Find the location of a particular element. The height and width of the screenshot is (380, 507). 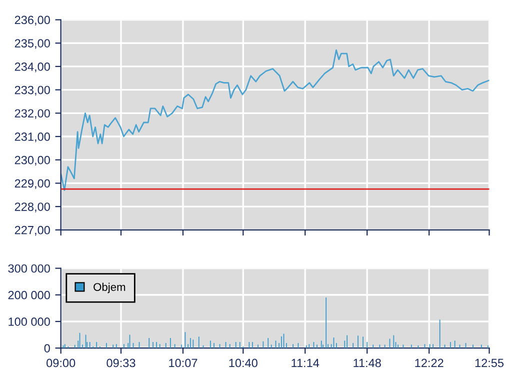

x-tick-label: 10:07 is located at coordinates (183, 363).